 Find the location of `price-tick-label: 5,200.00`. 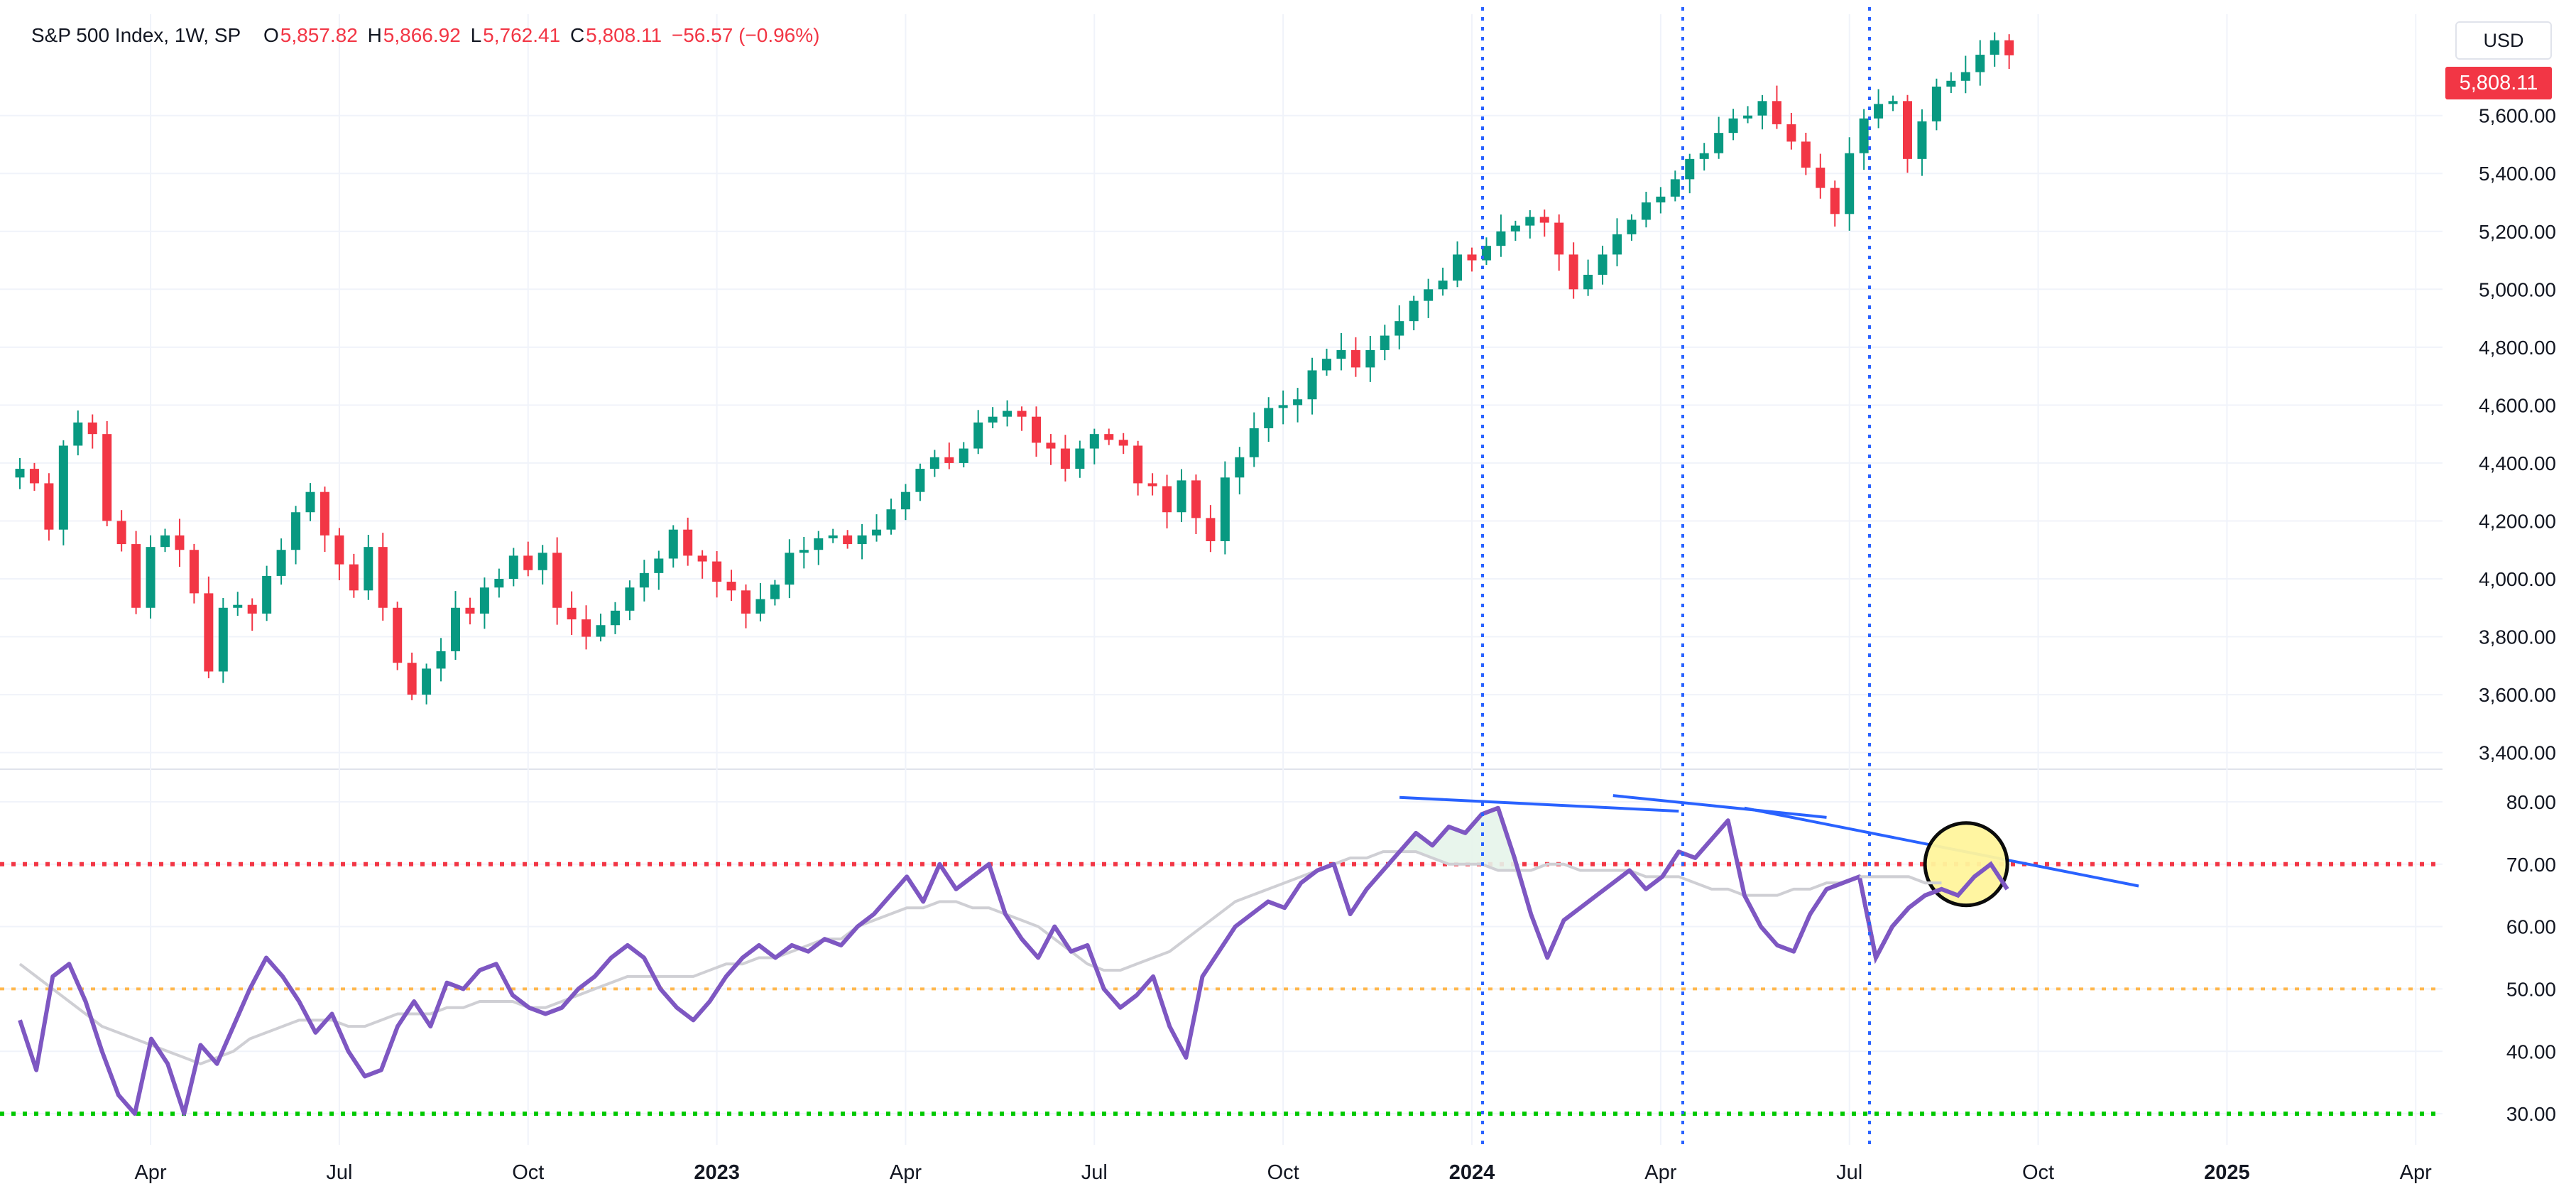

price-tick-label: 5,200.00 is located at coordinates (2517, 232).